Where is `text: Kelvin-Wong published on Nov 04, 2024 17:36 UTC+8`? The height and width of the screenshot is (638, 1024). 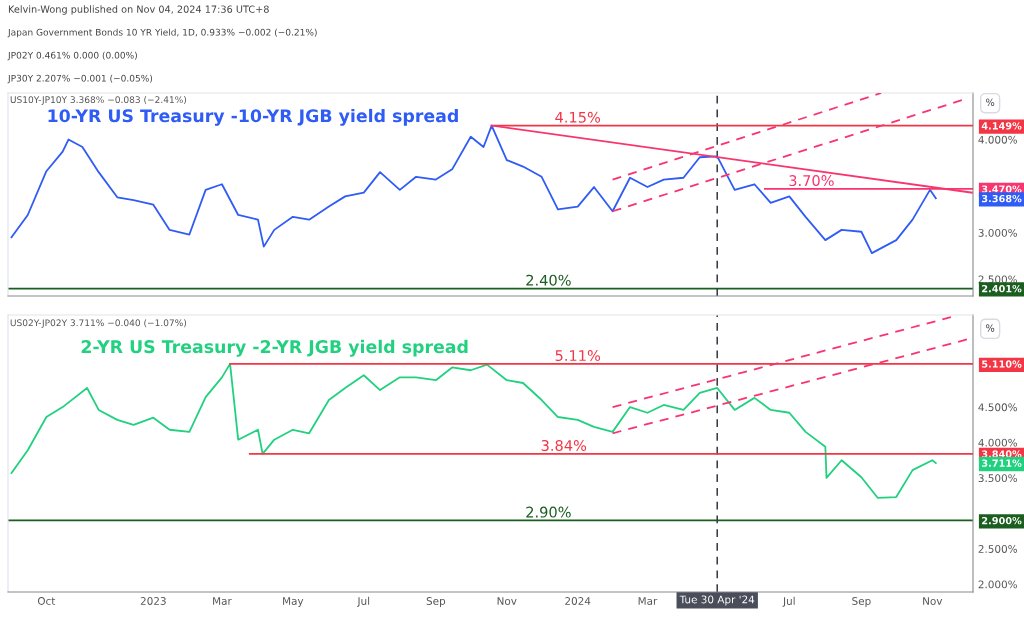
text: Kelvin-Wong published on Nov 04, 2024 17:36 UTC+8 is located at coordinates (138, 10).